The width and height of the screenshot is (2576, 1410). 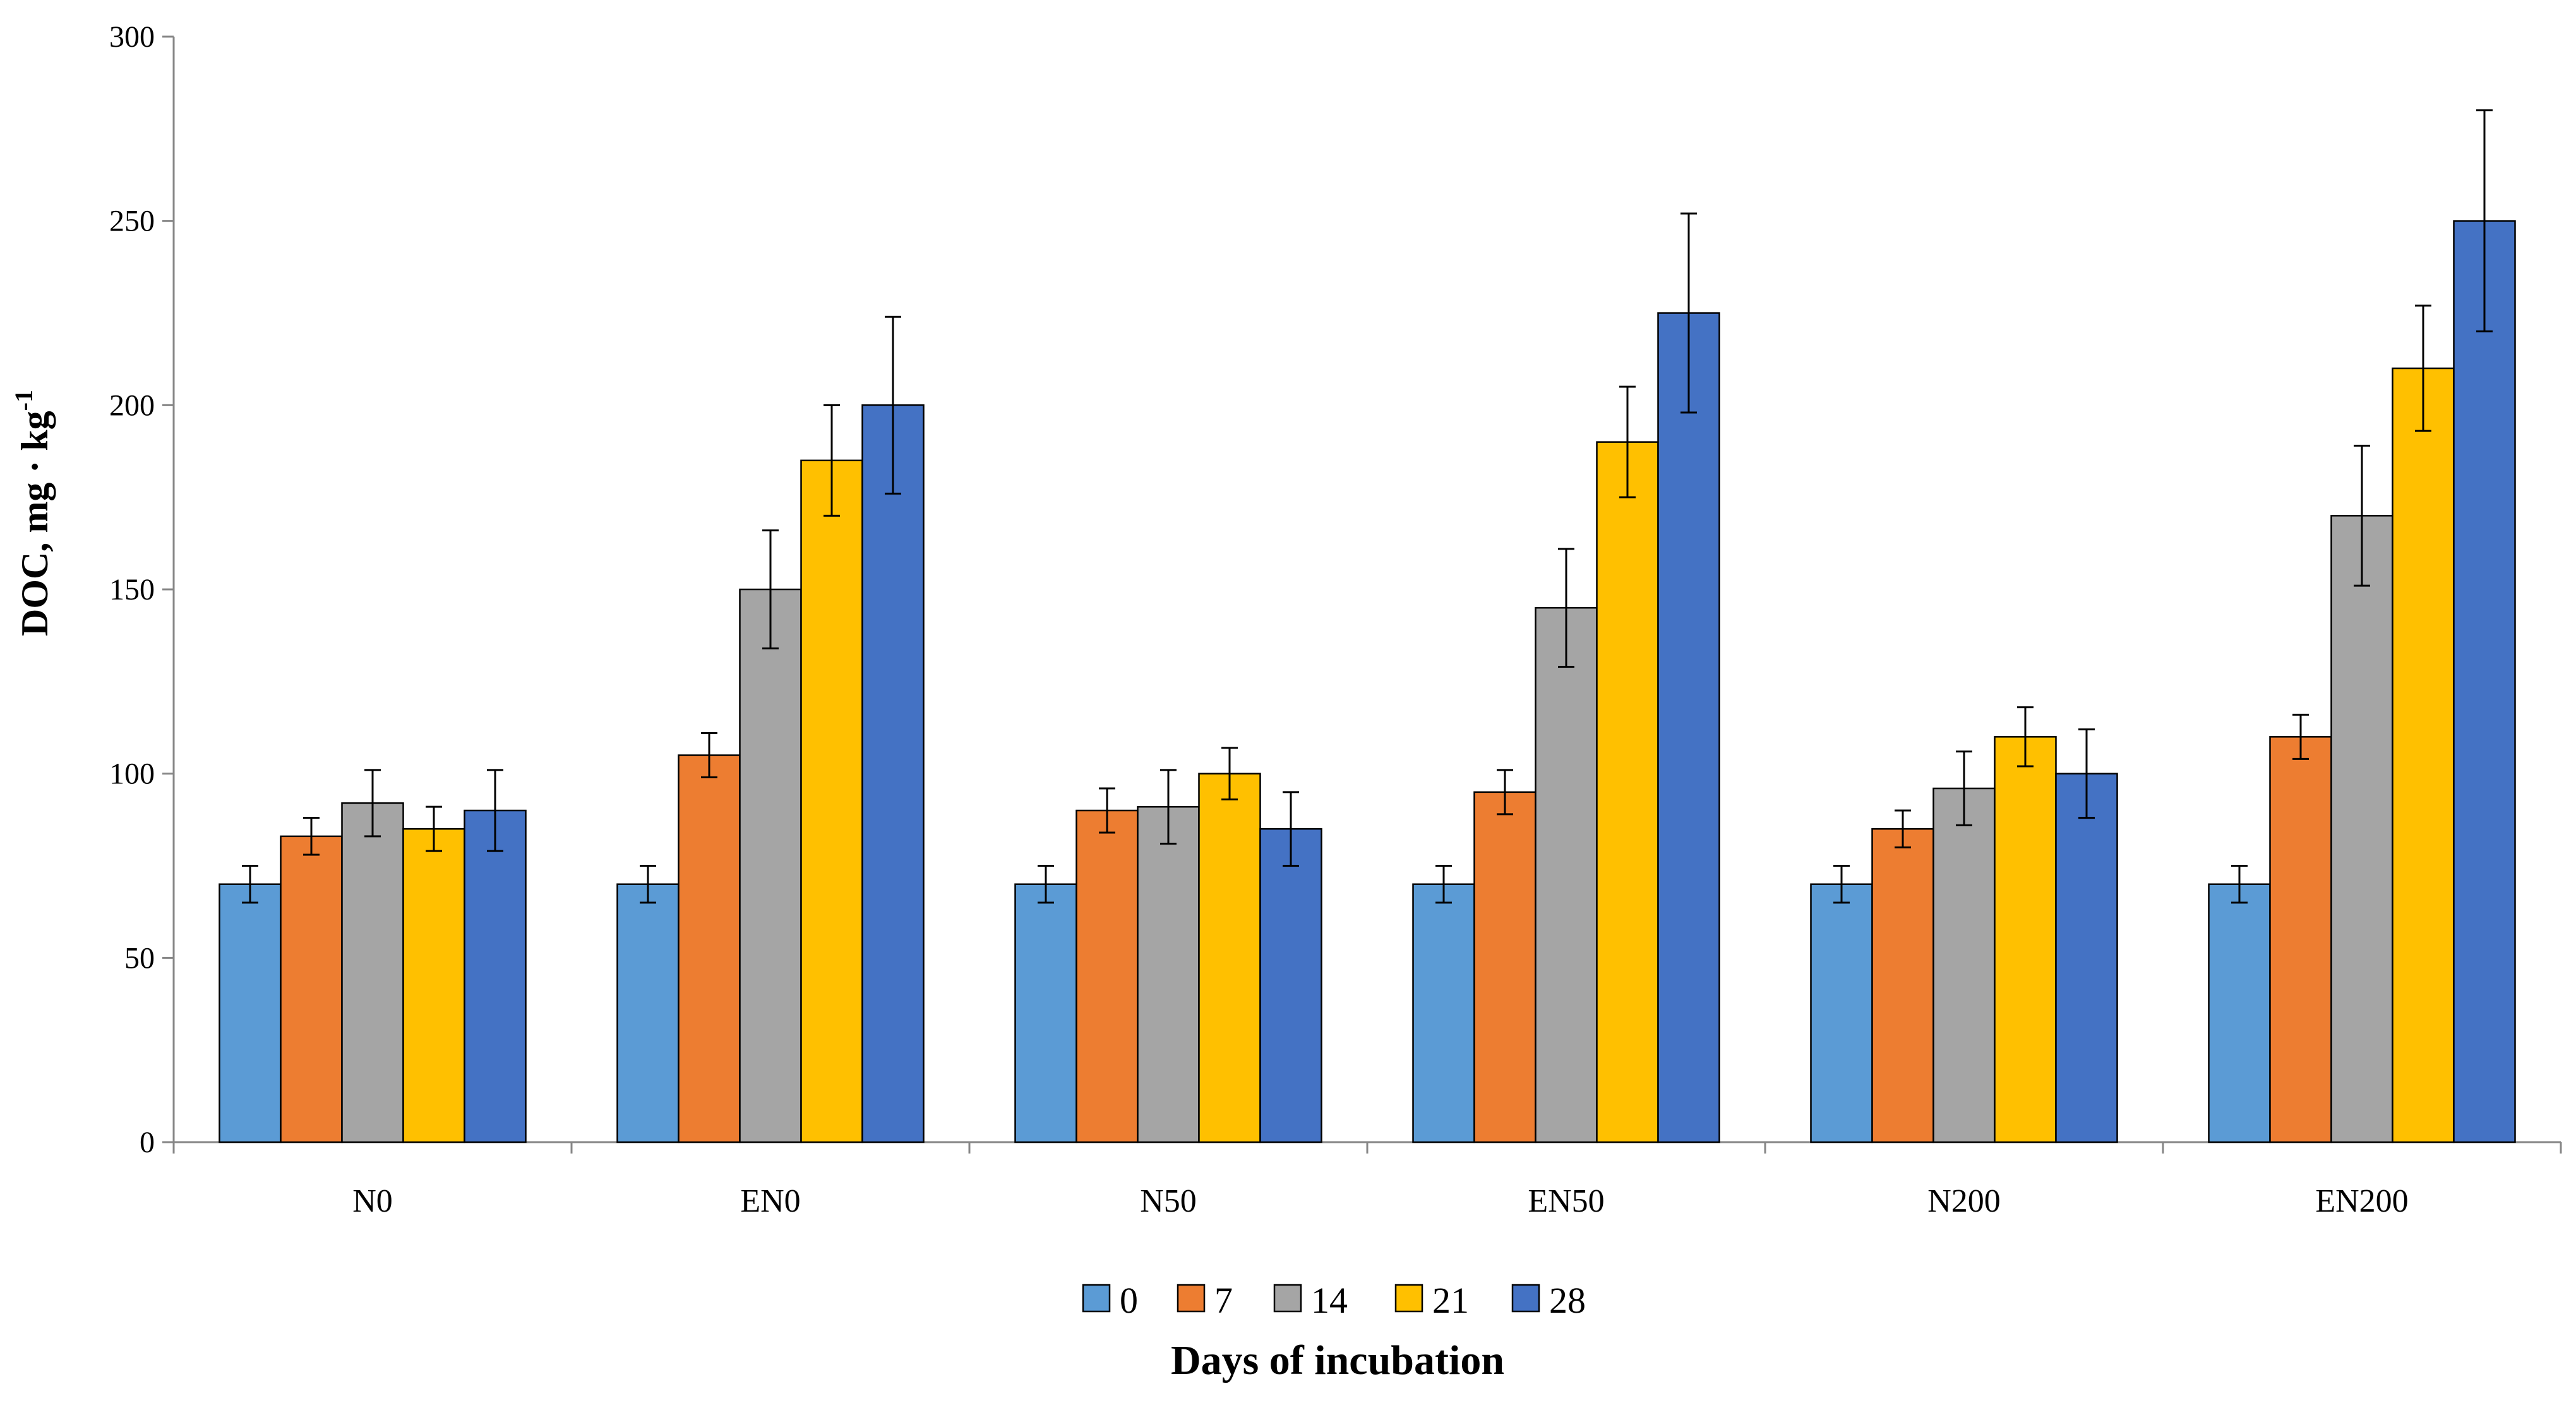 What do you see at coordinates (1566, 875) in the screenshot?
I see `bar-EN50-day14` at bounding box center [1566, 875].